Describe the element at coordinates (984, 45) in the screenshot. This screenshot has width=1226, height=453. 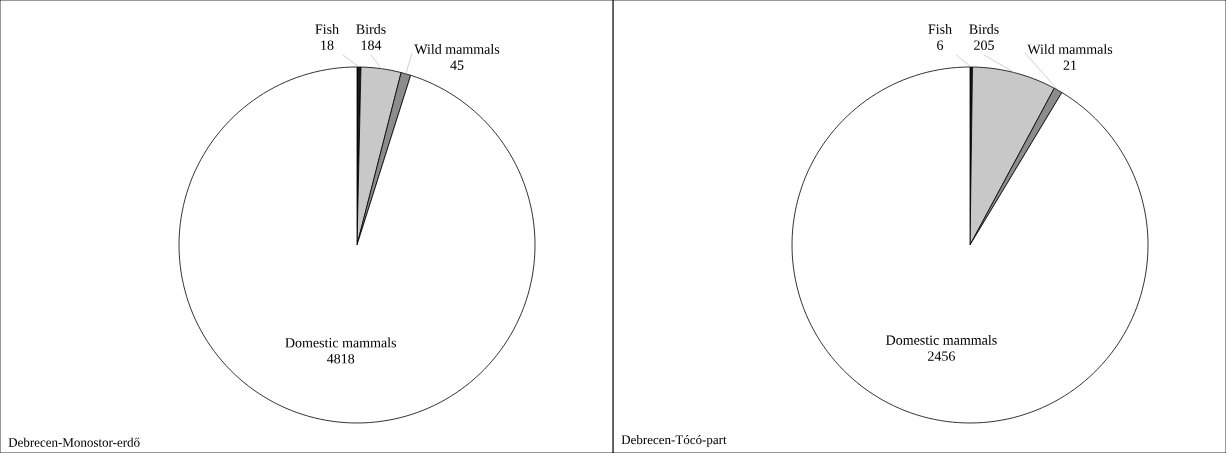
I see `data-label: 205` at that location.